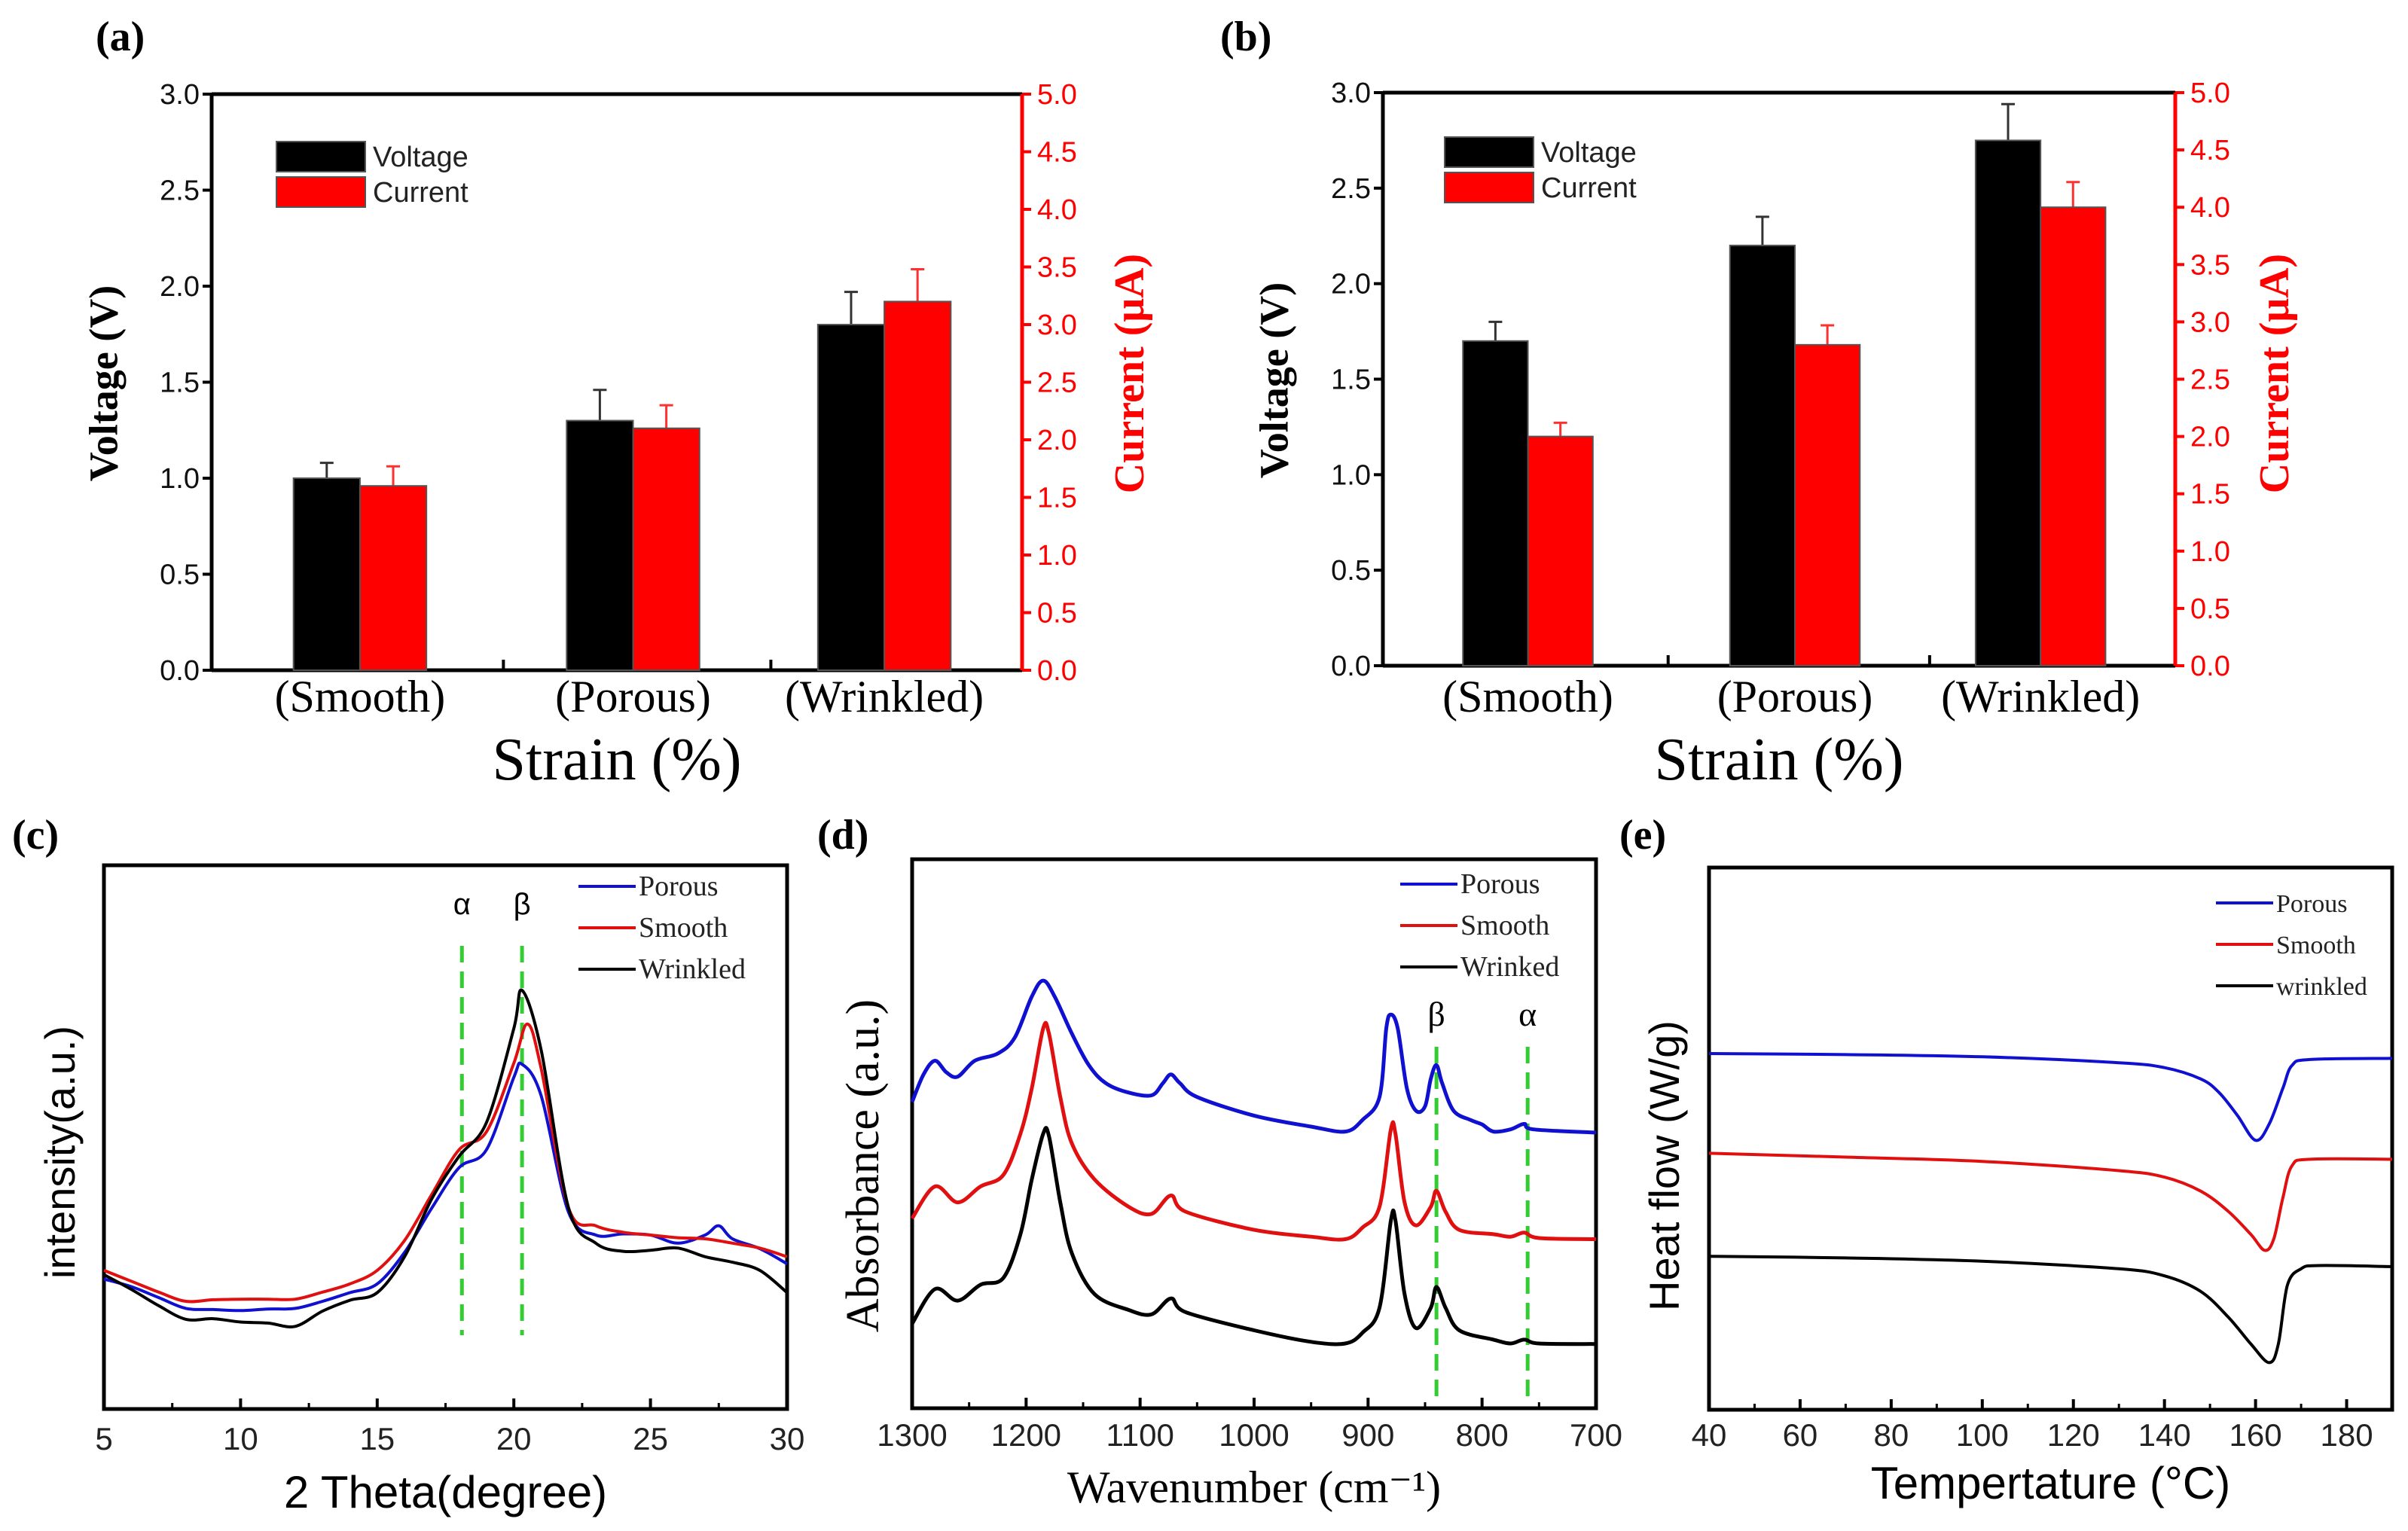  Describe the element at coordinates (120, 37) in the screenshot. I see `panel-label: (a)` at that location.